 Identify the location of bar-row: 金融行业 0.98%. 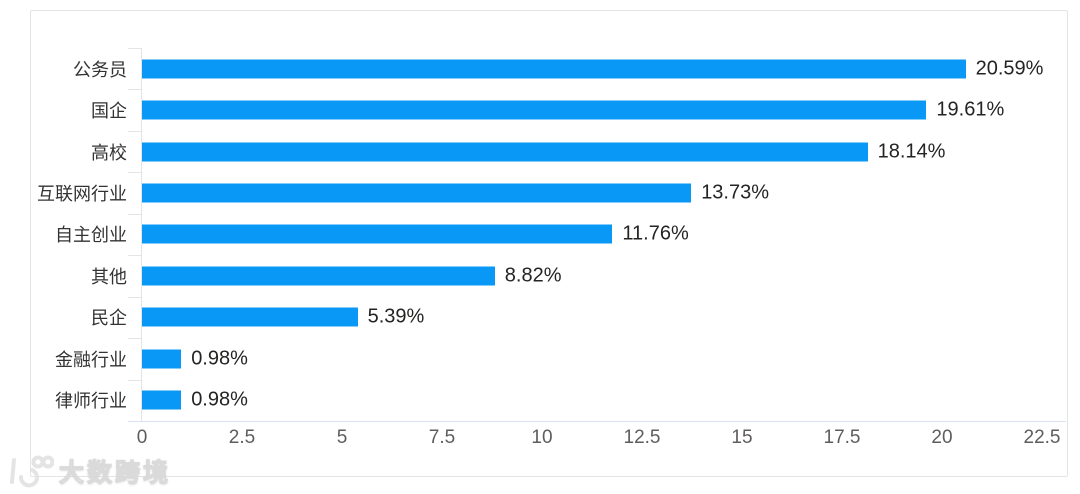
(548, 358).